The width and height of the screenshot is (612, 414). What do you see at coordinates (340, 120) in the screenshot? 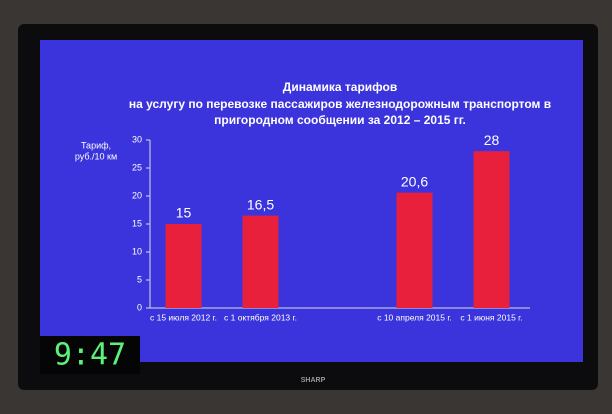
I see `chart-title: пригородном сообщении за 2012 – 2015 гг.` at bounding box center [340, 120].